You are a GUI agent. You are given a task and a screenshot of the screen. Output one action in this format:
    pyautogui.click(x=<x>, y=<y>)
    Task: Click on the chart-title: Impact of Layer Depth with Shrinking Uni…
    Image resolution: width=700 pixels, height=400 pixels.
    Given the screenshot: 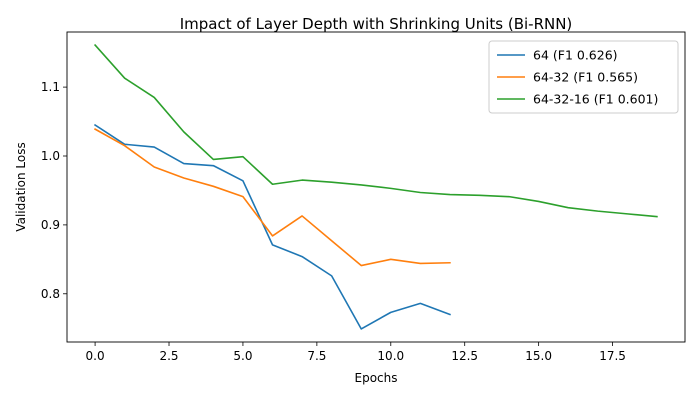 What is the action you would take?
    pyautogui.click(x=376, y=24)
    